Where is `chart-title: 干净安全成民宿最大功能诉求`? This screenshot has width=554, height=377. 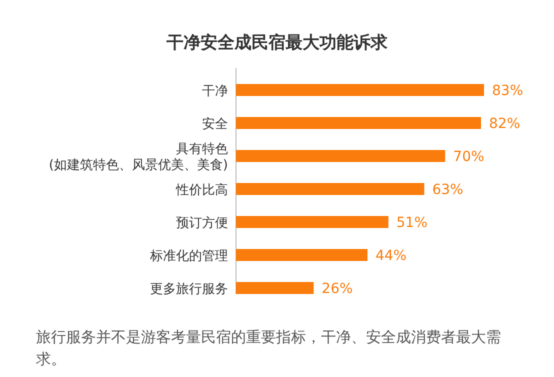
chart-title: 干净安全成民宿最大功能诉求 is located at coordinates (277, 43).